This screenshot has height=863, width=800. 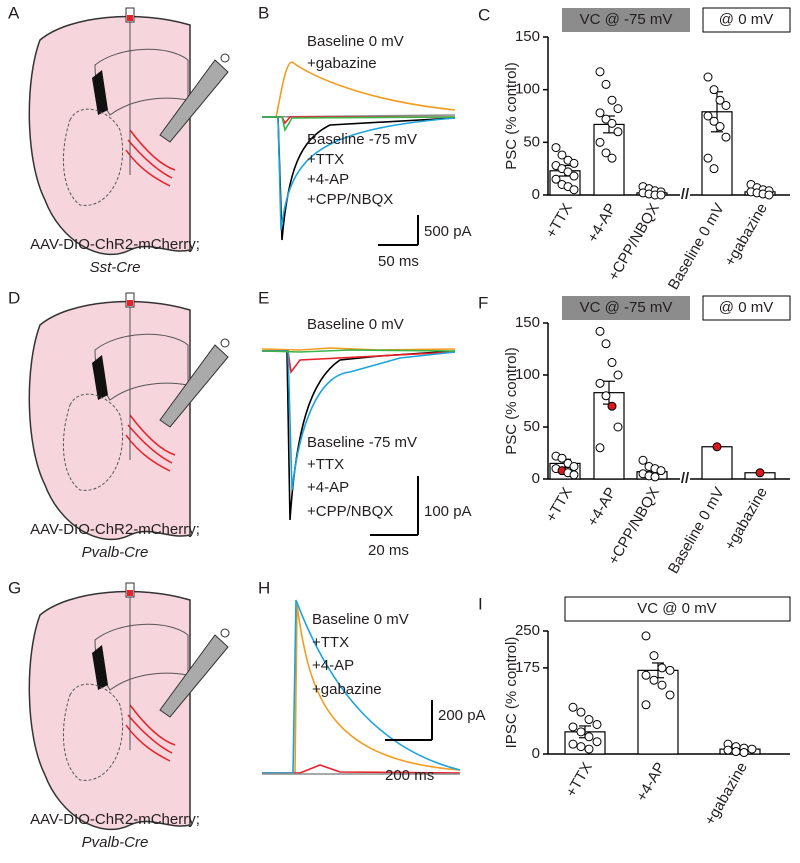 I want to click on y-tick-label: 150, so click(x=527, y=322).